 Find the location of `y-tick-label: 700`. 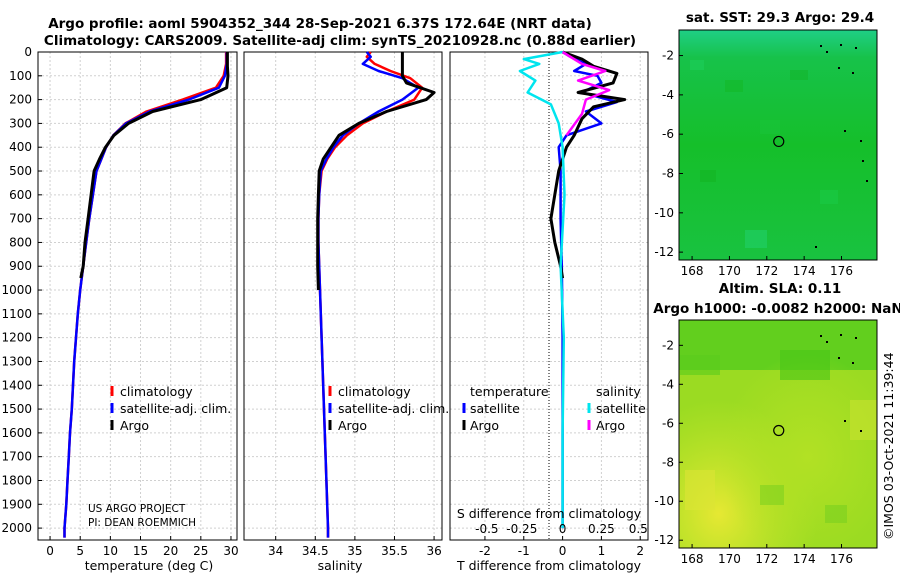

y-tick-label: 700 is located at coordinates (20, 219).